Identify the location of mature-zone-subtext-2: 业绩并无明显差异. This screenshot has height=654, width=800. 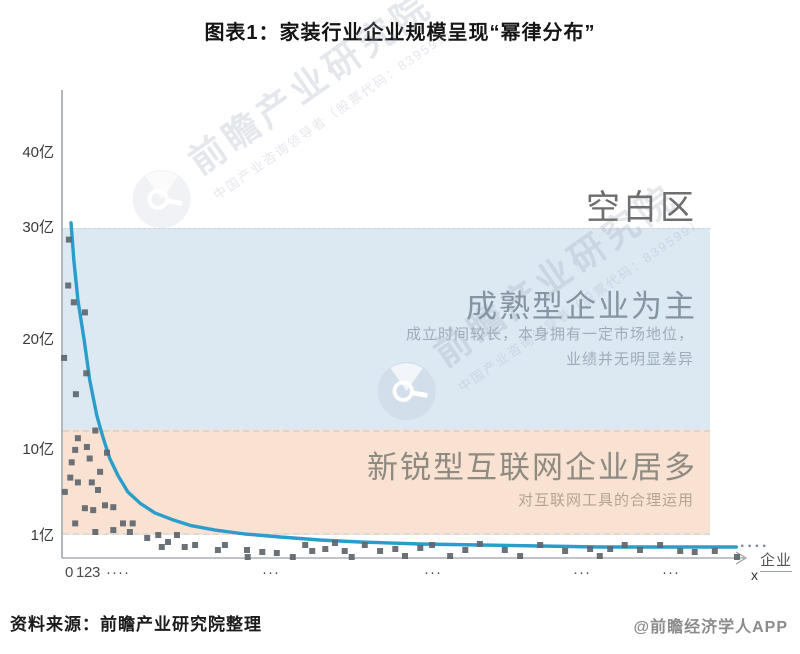
(629, 359).